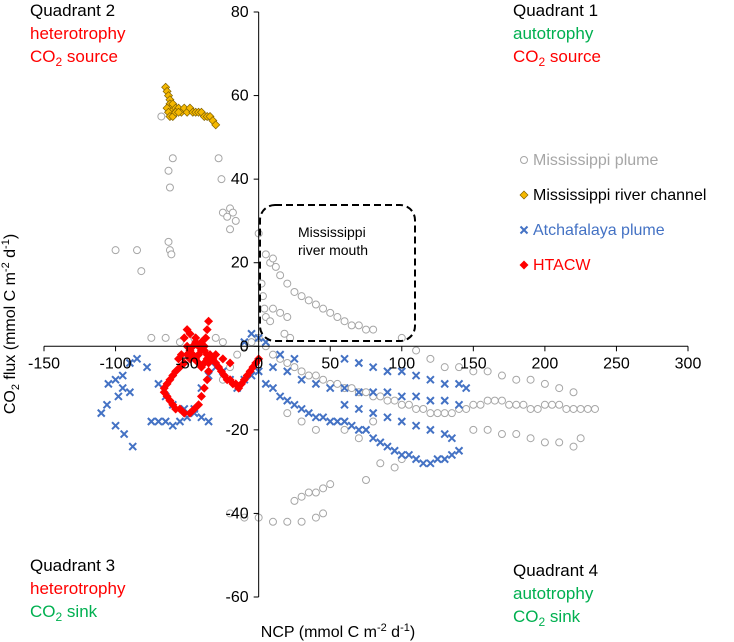 Image resolution: width=734 pixels, height=642 pixels. Describe the element at coordinates (244, 346) in the screenshot. I see `y-tick-label: 0` at that location.